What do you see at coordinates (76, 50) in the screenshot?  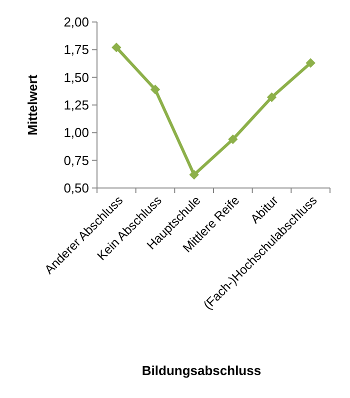 I see `y-tick-label: 1,75` at bounding box center [76, 50].